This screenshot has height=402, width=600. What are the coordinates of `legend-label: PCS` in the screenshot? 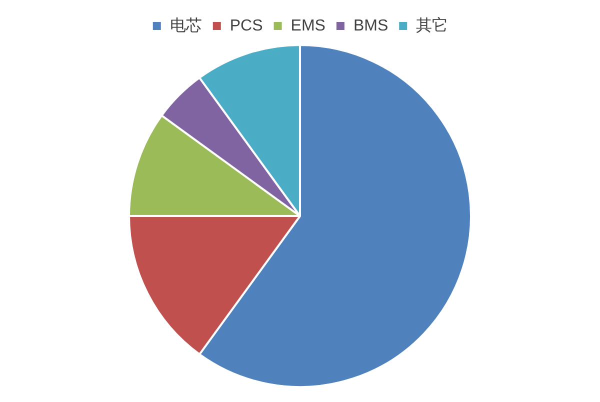 It's located at (246, 25).